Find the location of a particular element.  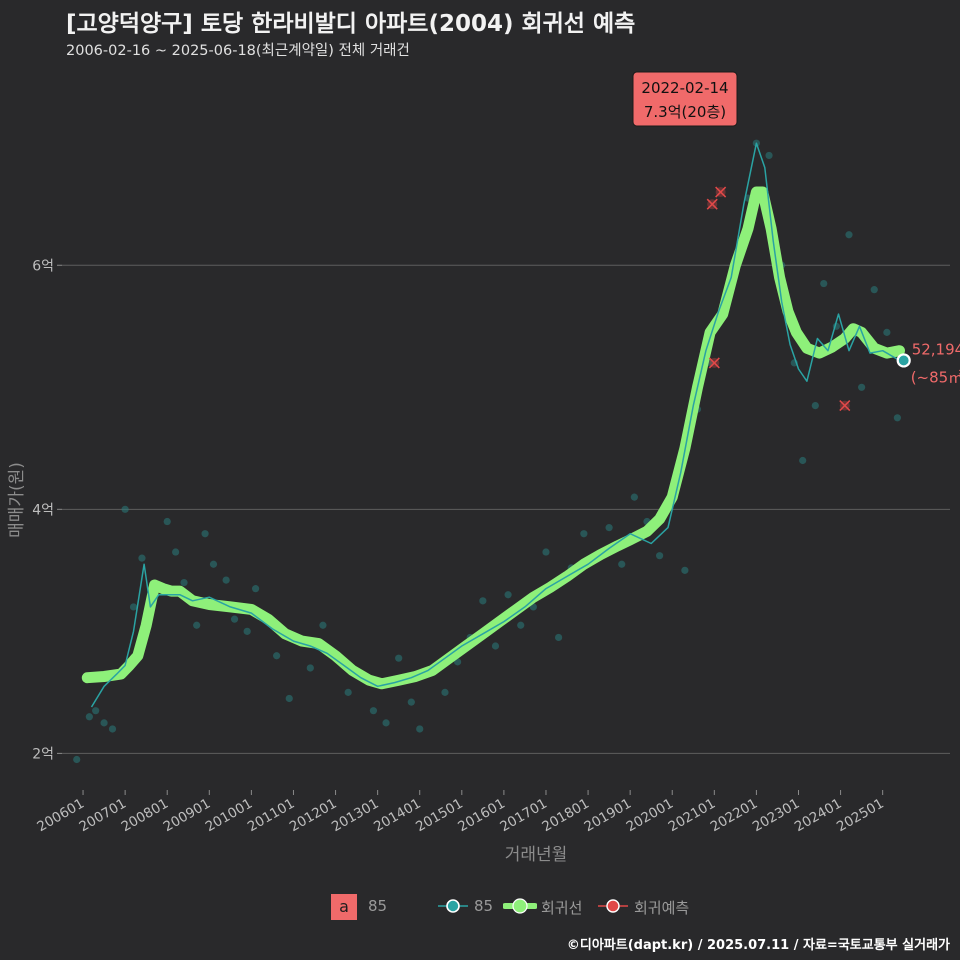

x-tick-label: 201901 is located at coordinates (608, 816).